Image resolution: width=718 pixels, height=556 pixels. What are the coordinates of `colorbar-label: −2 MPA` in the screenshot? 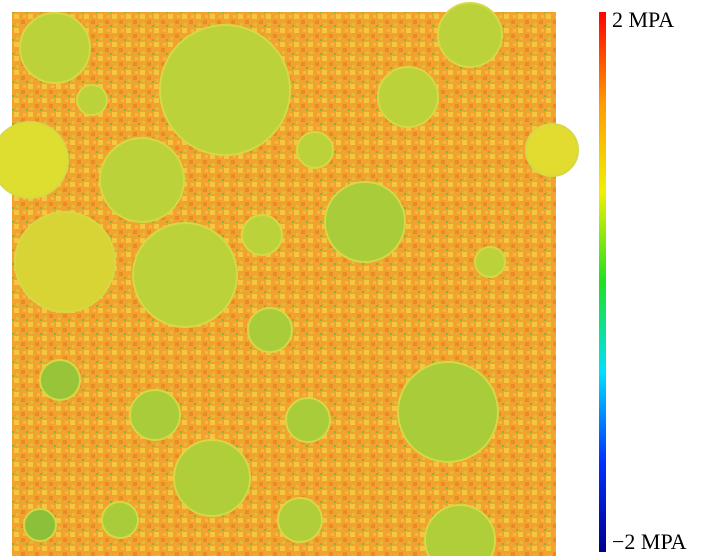 It's located at (649, 541).